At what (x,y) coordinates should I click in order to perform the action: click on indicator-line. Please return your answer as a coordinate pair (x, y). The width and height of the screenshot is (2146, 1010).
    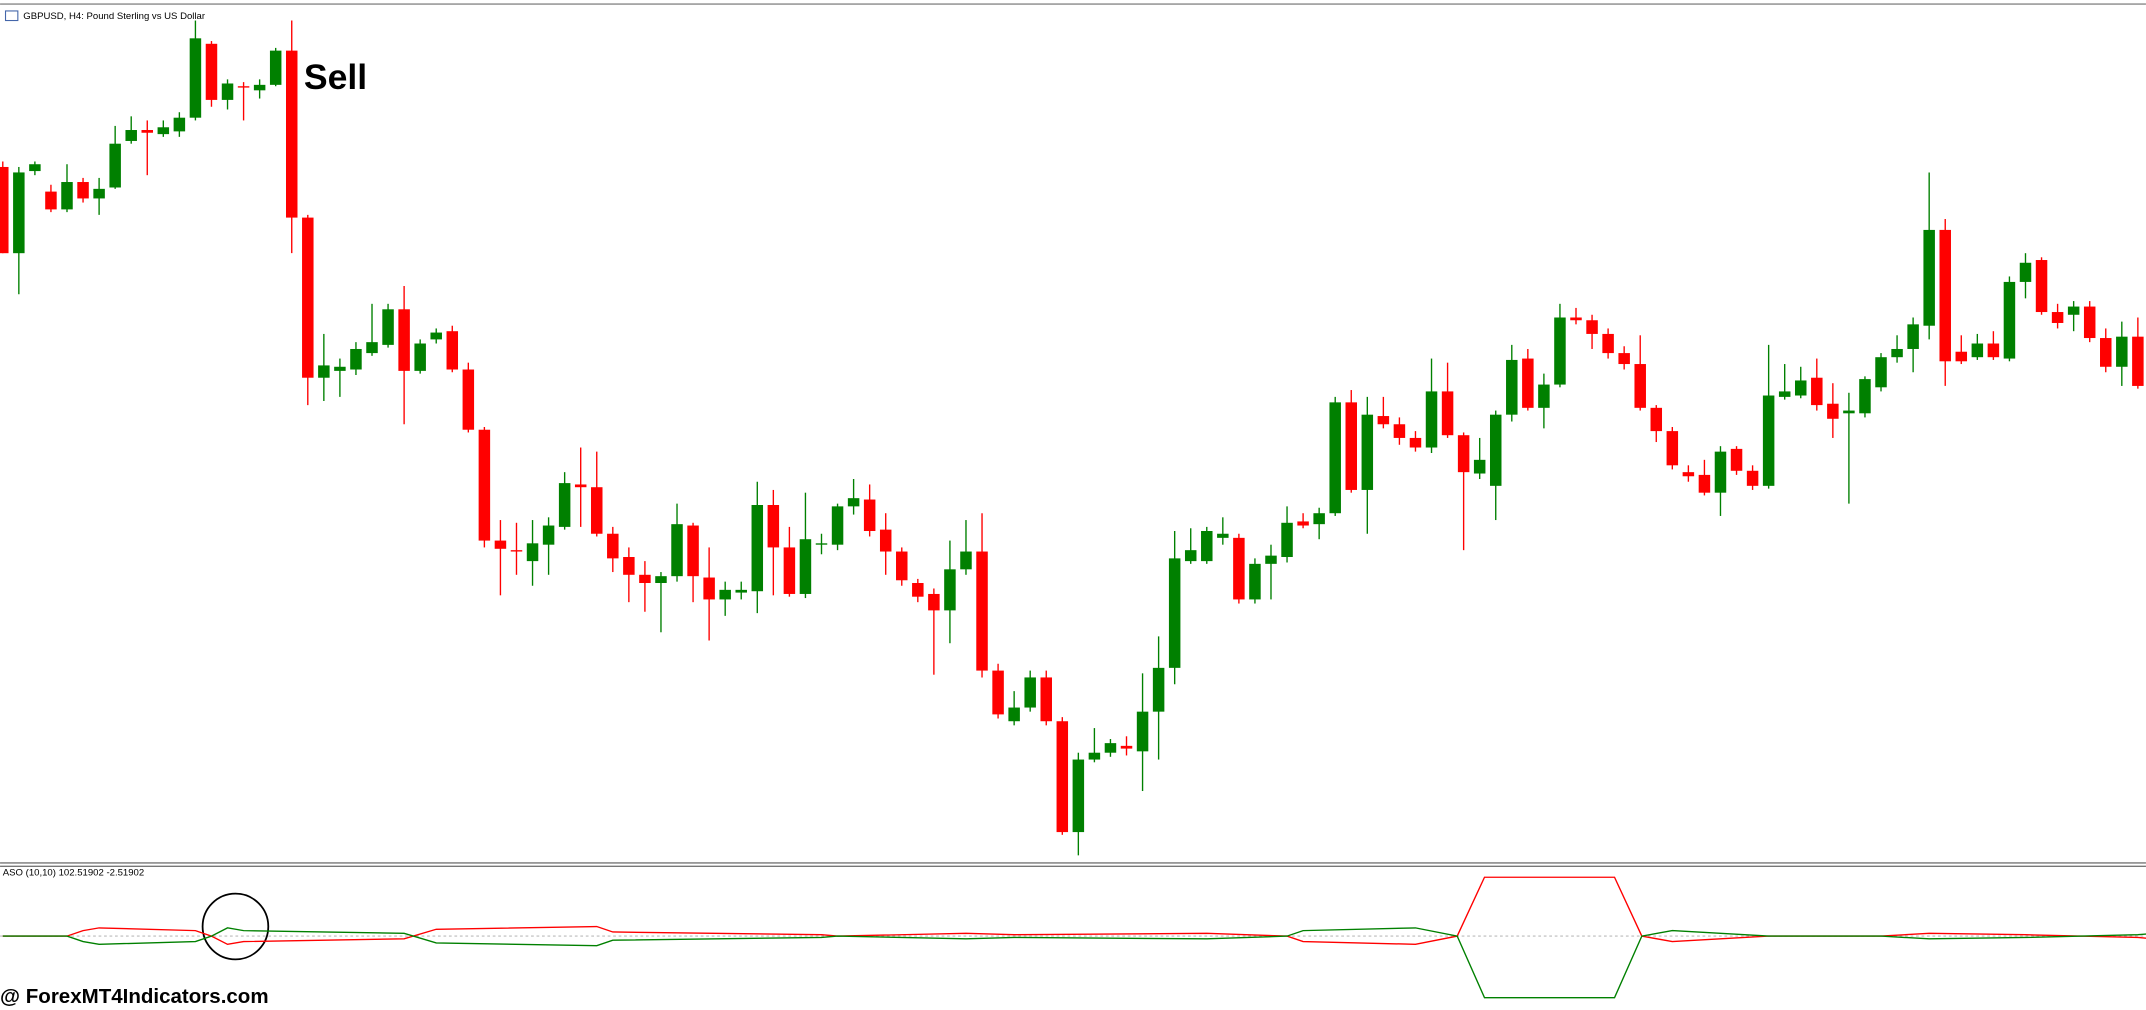
    Looking at the image, I should click on (1074, 963).